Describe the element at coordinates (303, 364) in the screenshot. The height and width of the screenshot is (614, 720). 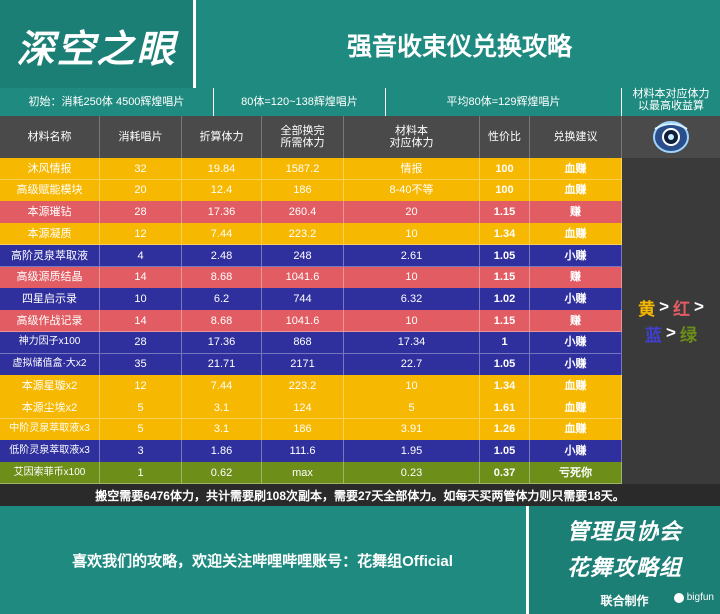
I see `table-cell: 2171` at that location.